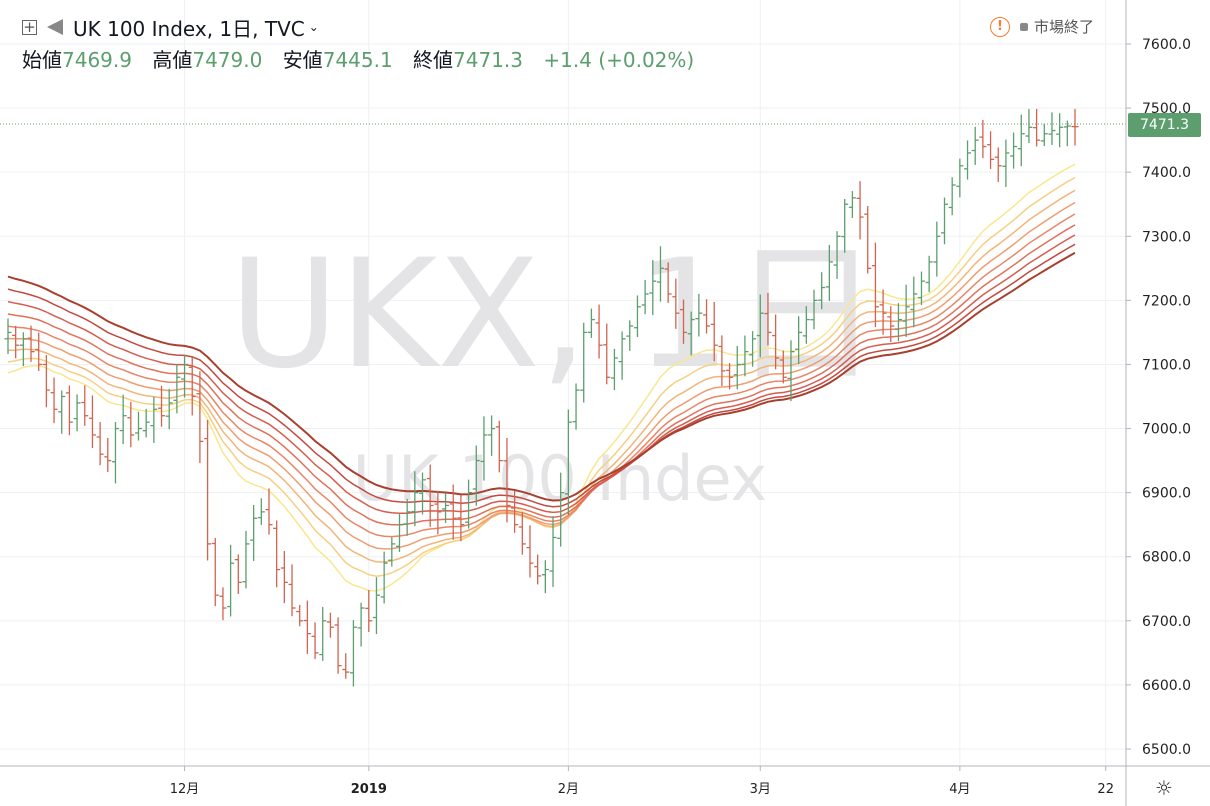  I want to click on y-tick-label: 7600.0, so click(1166, 45).